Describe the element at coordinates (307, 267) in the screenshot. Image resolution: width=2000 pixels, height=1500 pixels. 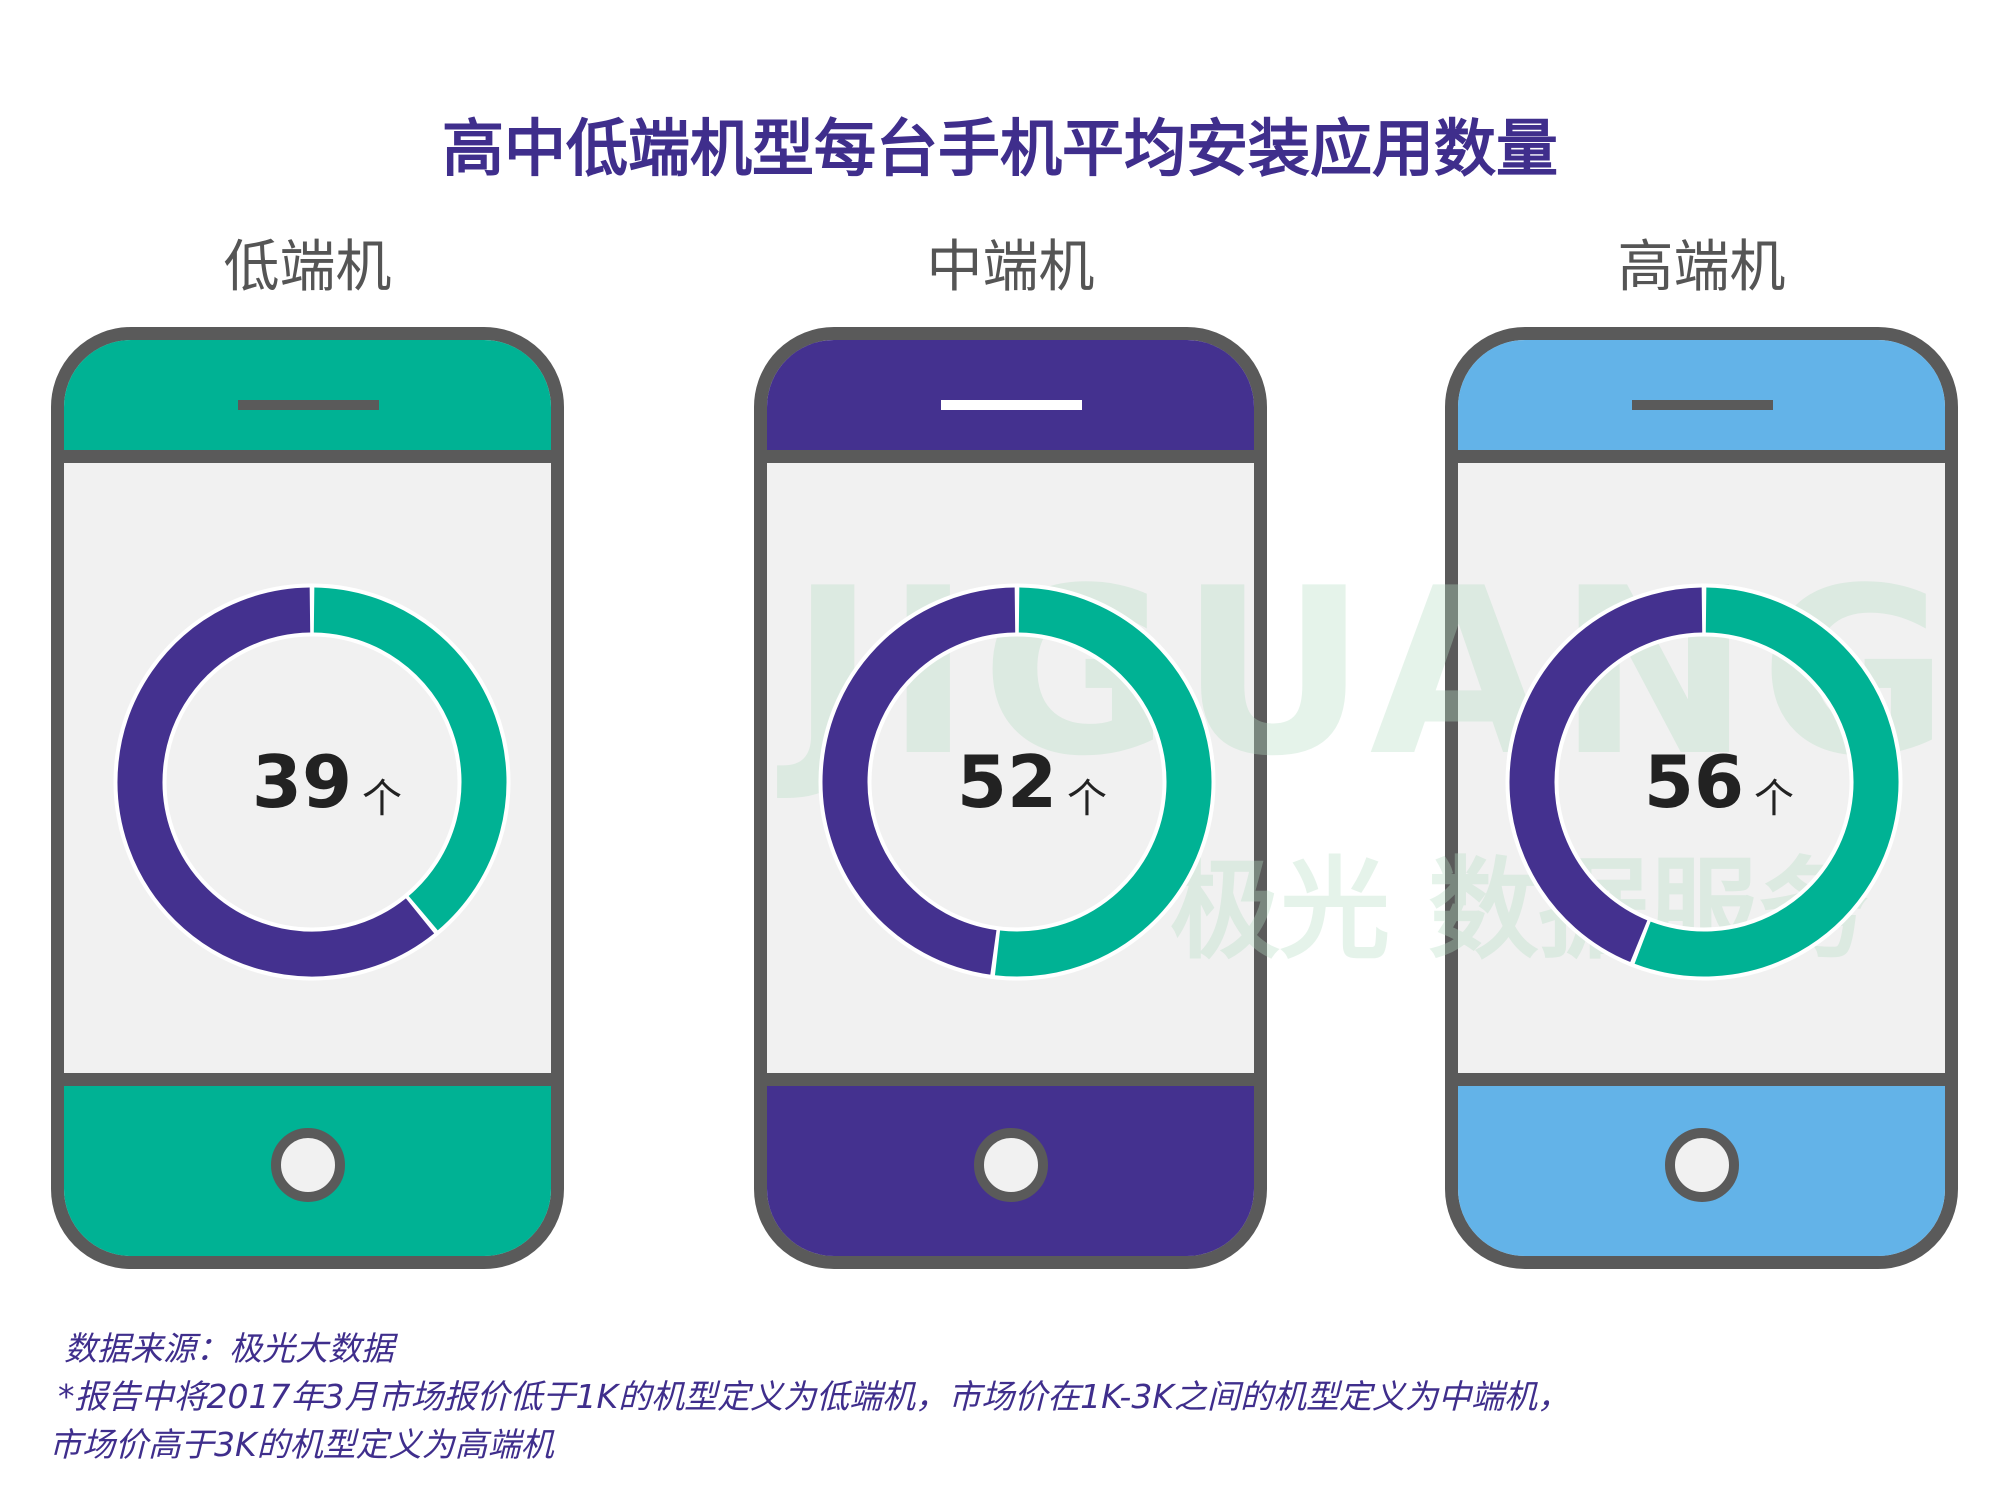
I see `phone-label-low: 低端机` at that location.